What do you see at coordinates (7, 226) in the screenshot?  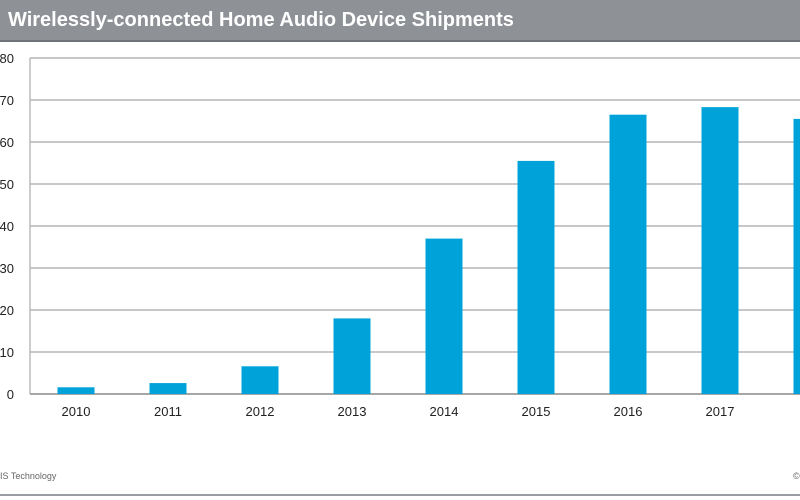 I see `y-tick-label: 40` at bounding box center [7, 226].